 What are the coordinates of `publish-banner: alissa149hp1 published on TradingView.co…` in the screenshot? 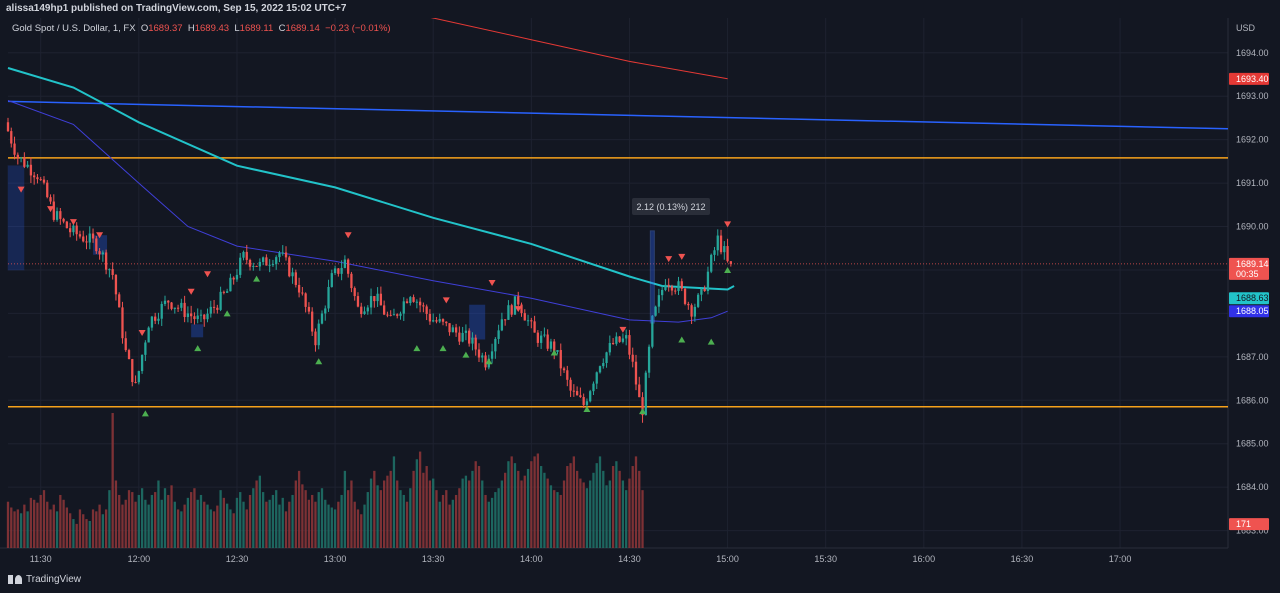 It's located at (640, 9).